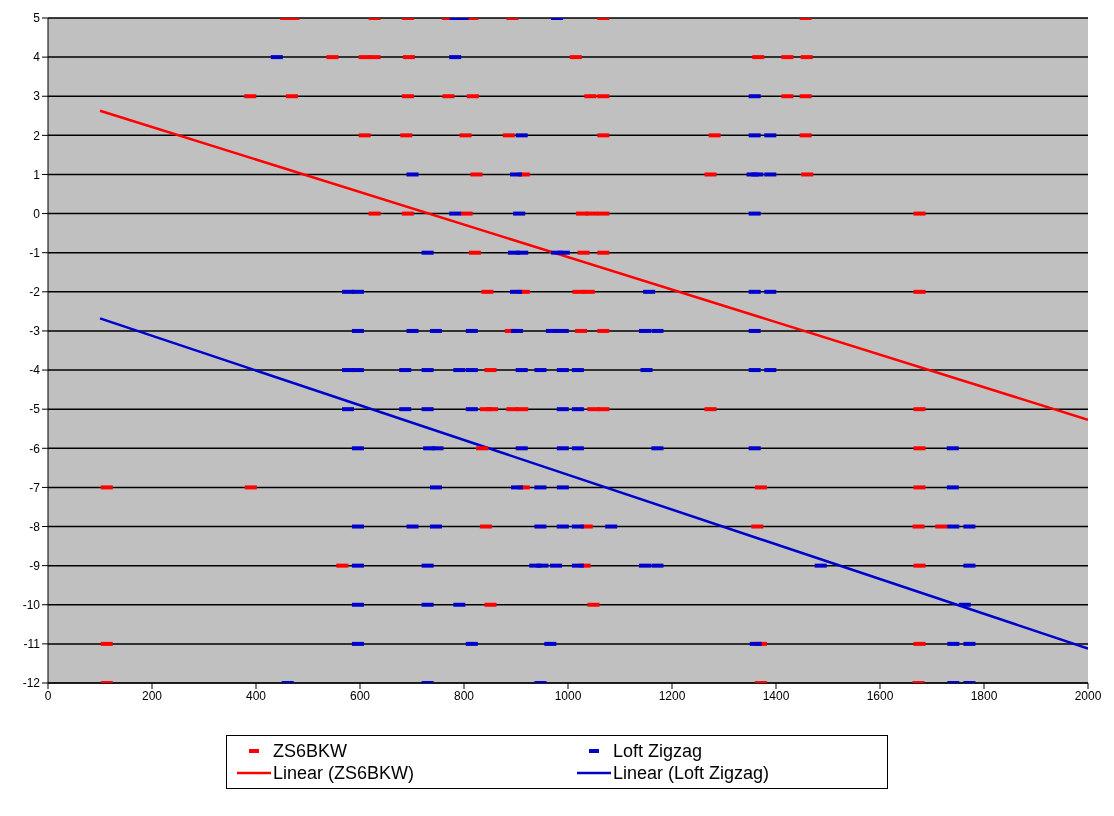 The width and height of the screenshot is (1114, 816). I want to click on x-tick-label: 1600, so click(880, 695).